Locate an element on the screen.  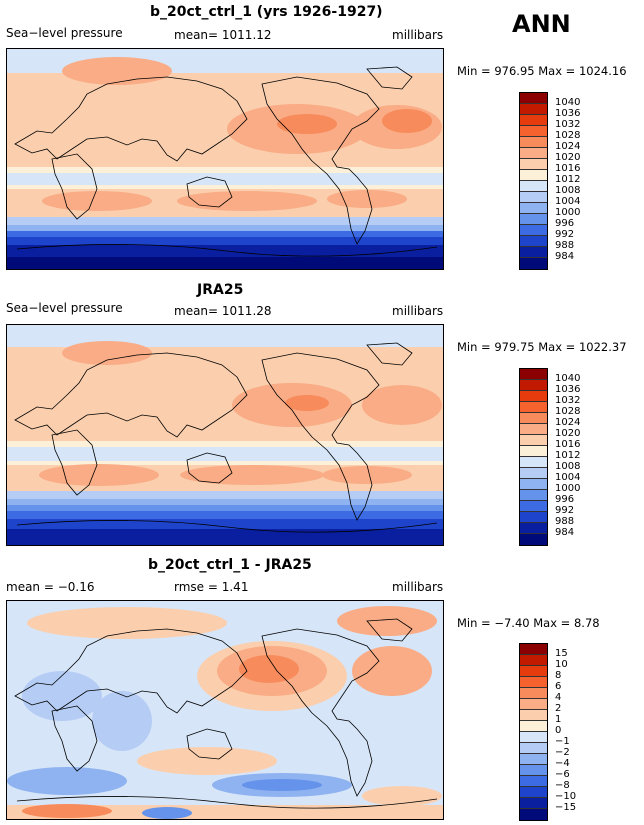
colorbar-tick: −2 is located at coordinates (562, 752).